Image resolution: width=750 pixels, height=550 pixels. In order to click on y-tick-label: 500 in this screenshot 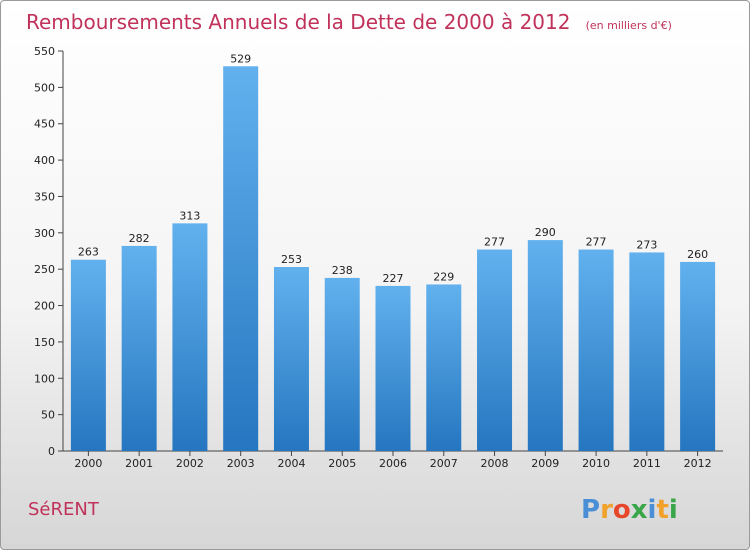, I will do `click(44, 87)`.